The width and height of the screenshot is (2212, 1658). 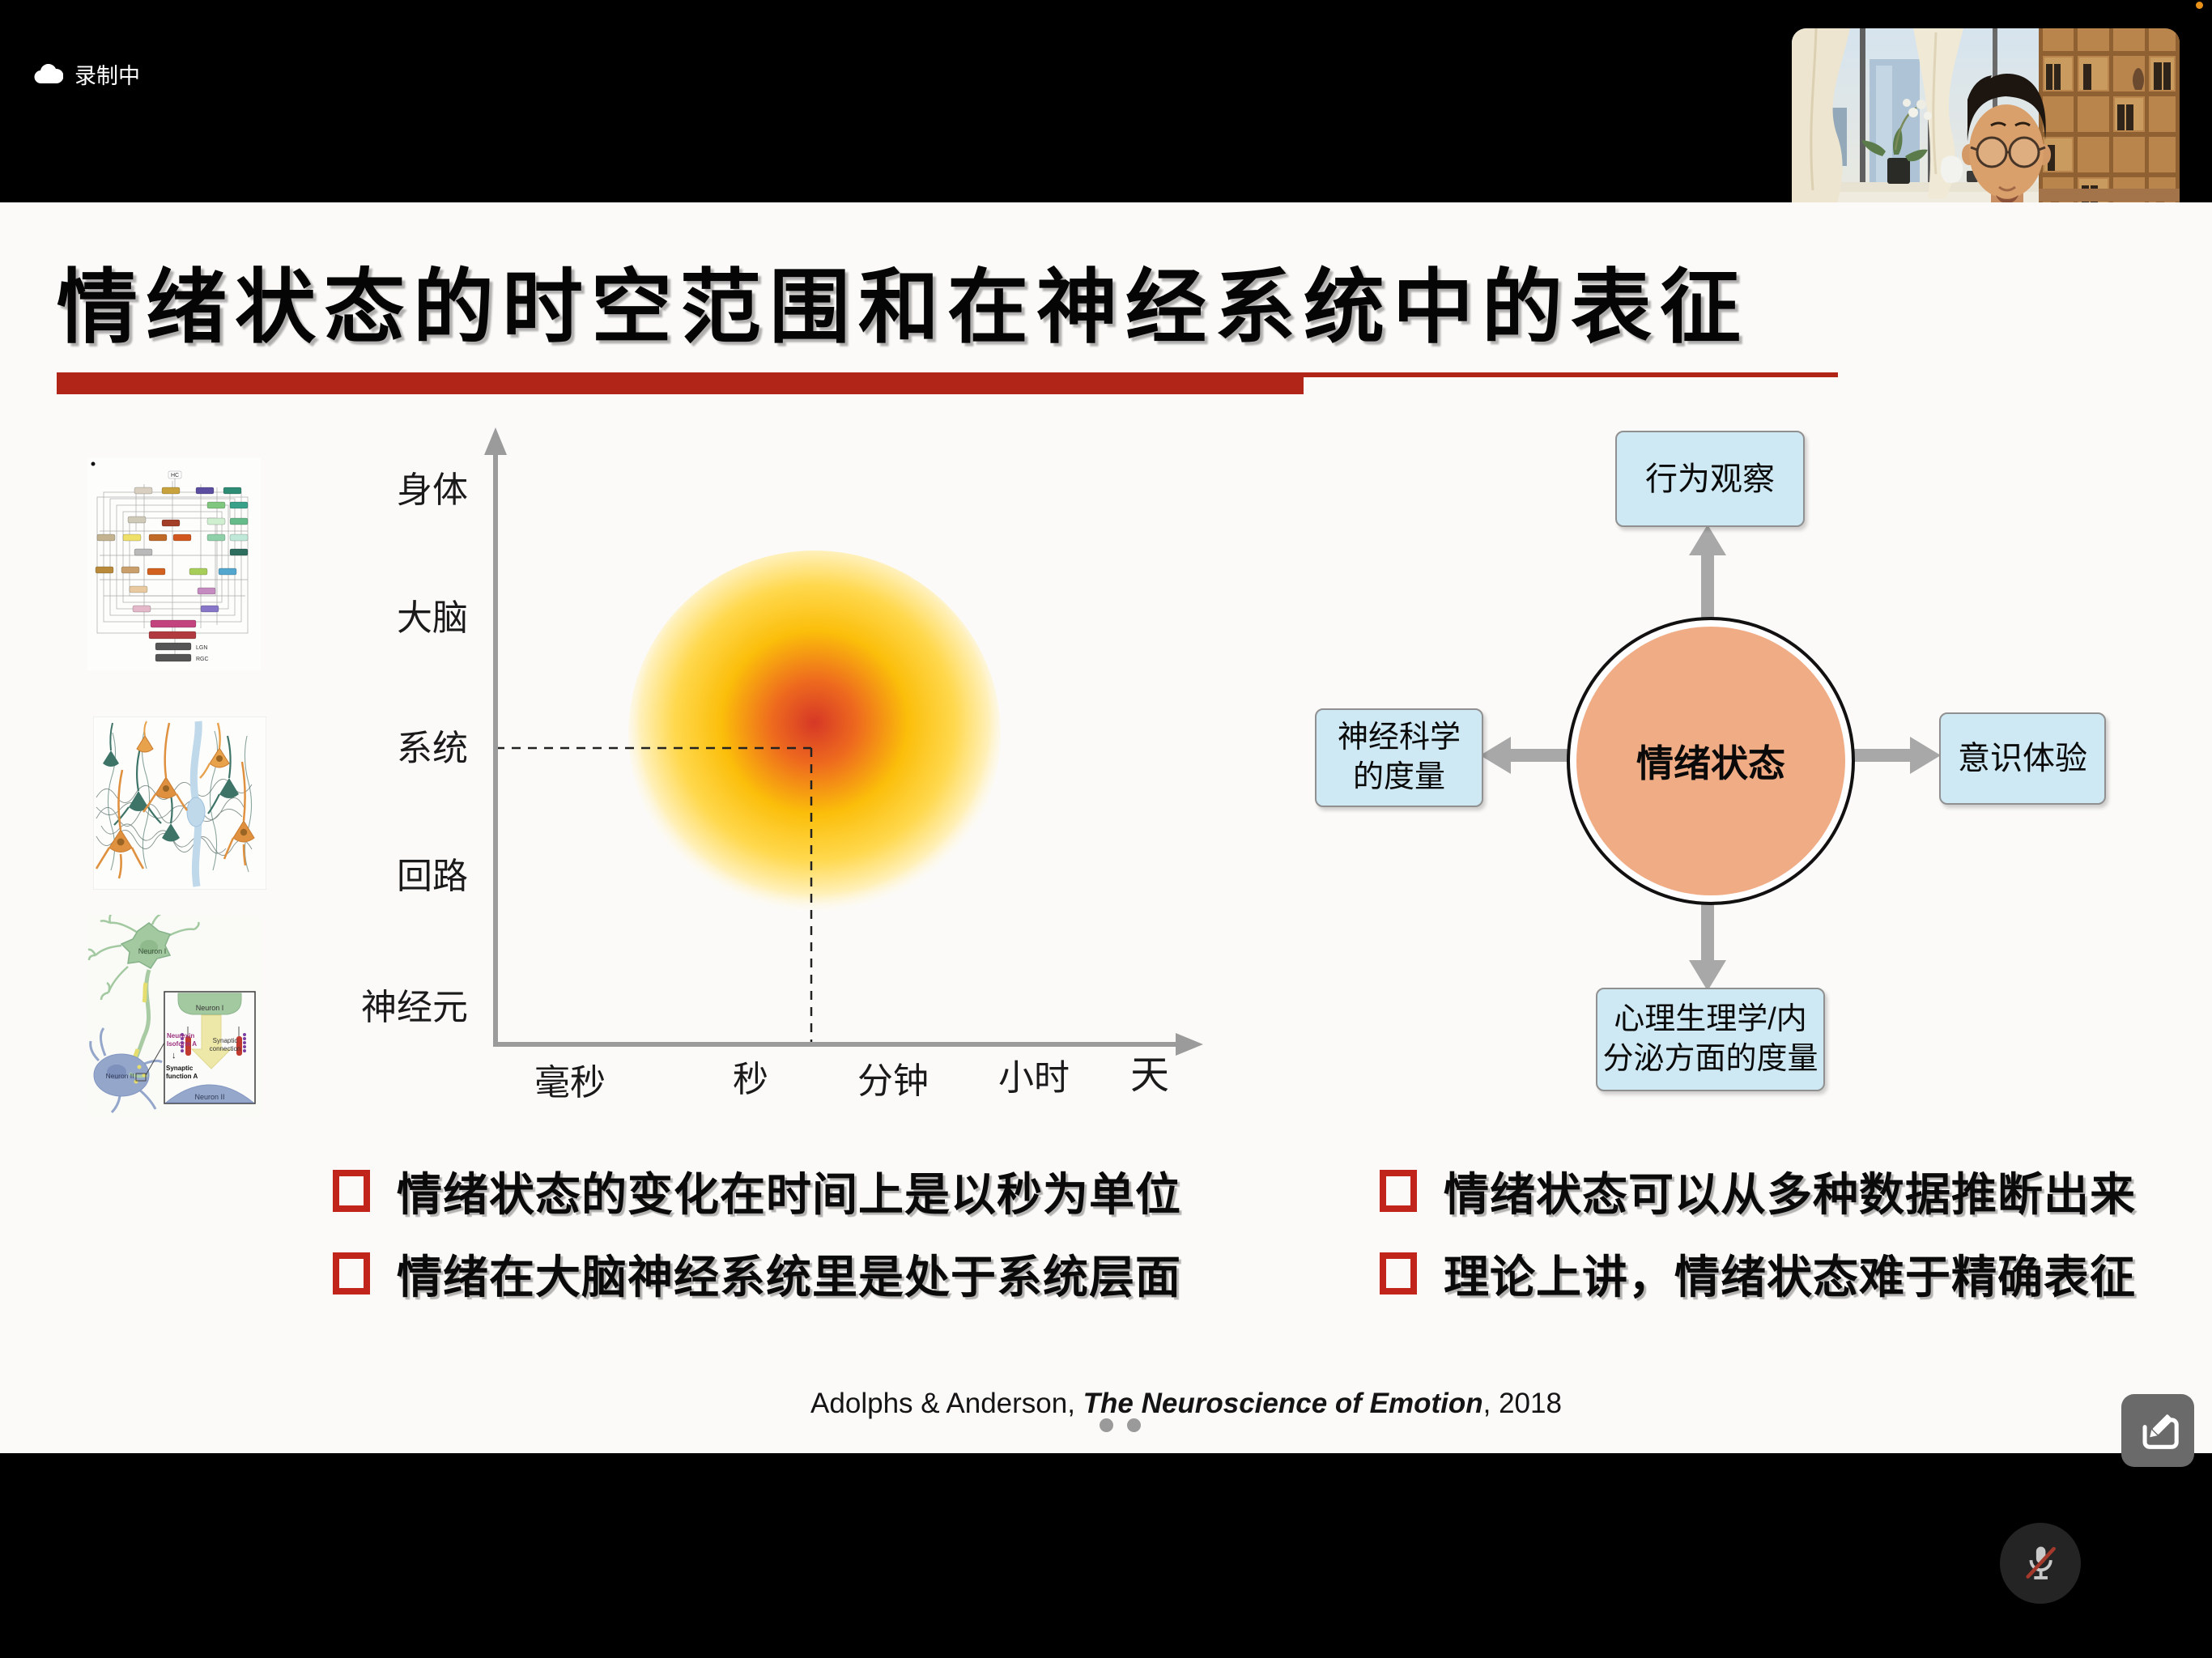 What do you see at coordinates (226, 1040) in the screenshot?
I see `synaptic-connection-label-1: Synaptic` at bounding box center [226, 1040].